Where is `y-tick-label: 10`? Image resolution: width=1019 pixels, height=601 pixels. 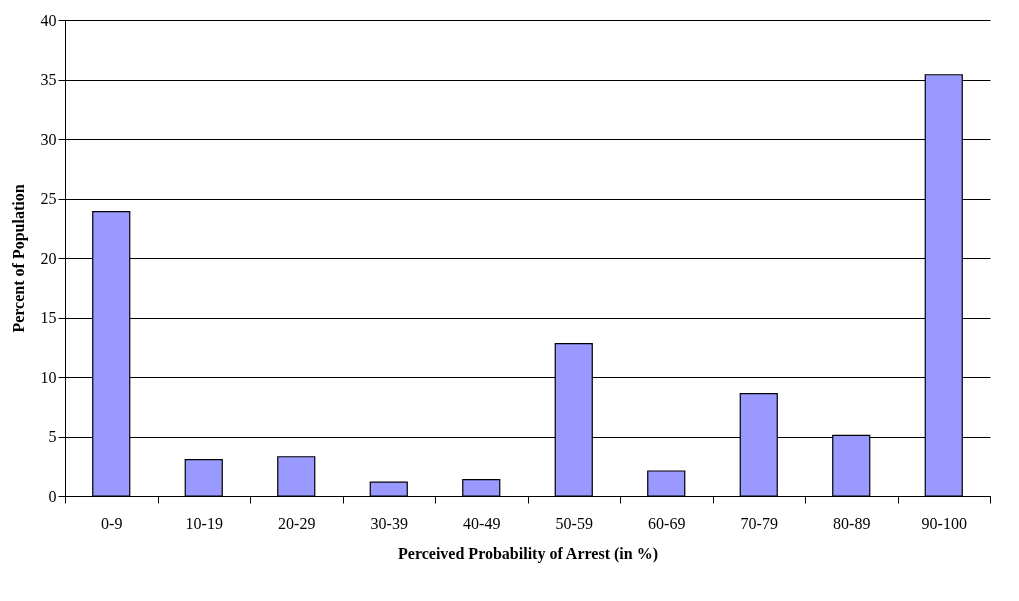
y-tick-label: 10 is located at coordinates (48, 377).